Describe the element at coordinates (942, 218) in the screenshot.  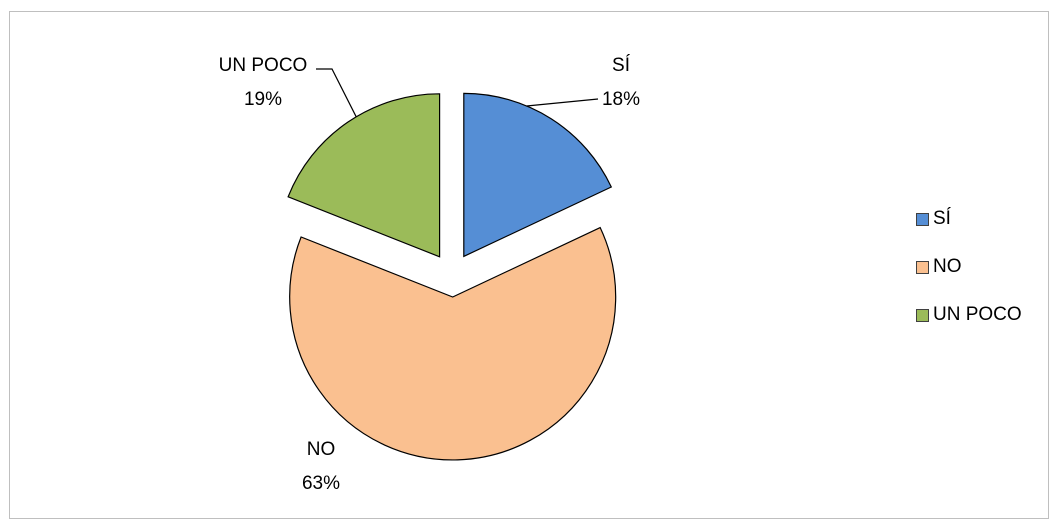
I see `legend-label-si: SÍ` at that location.